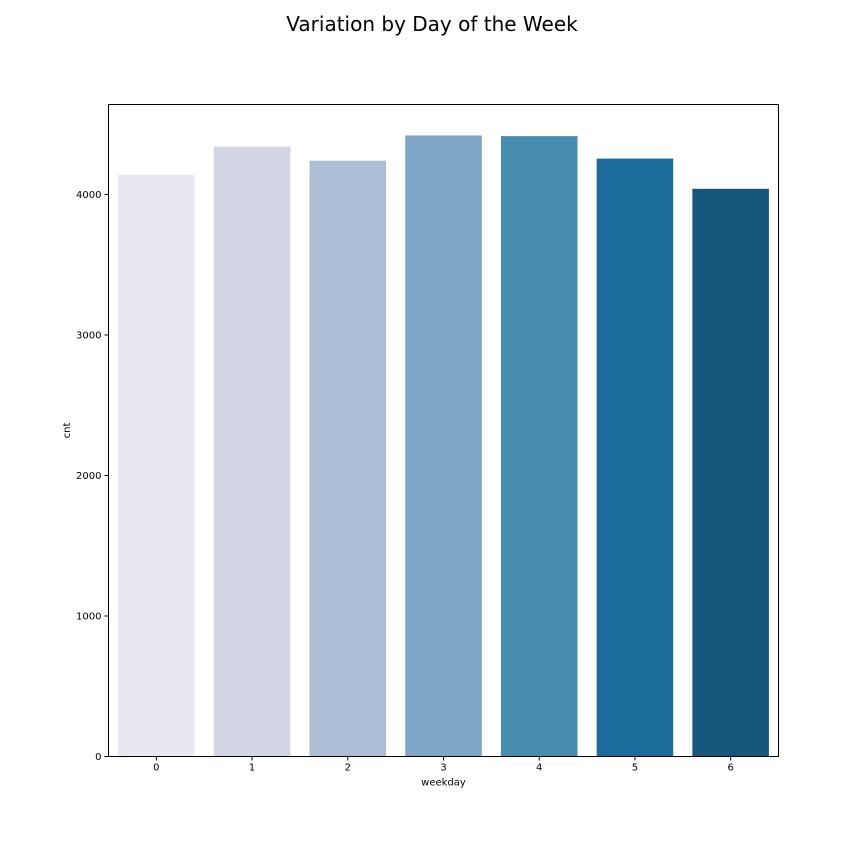  What do you see at coordinates (88, 616) in the screenshot?
I see `y-tick-label: 1000` at bounding box center [88, 616].